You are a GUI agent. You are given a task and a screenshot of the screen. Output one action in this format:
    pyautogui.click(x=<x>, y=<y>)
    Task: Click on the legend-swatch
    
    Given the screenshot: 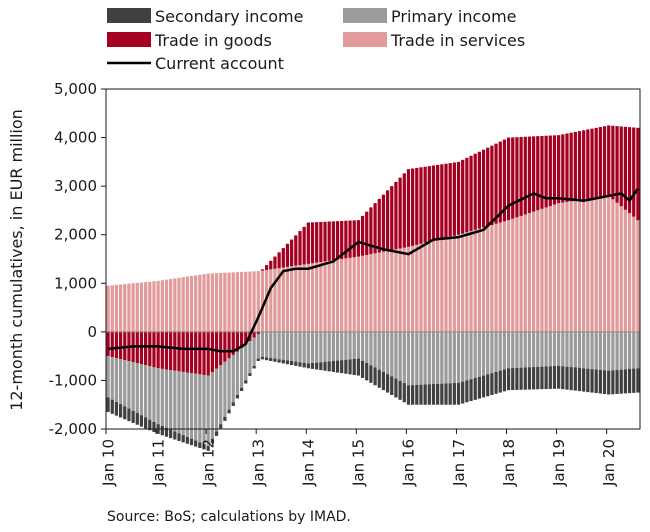 What is the action you would take?
    pyautogui.click(x=365, y=39)
    